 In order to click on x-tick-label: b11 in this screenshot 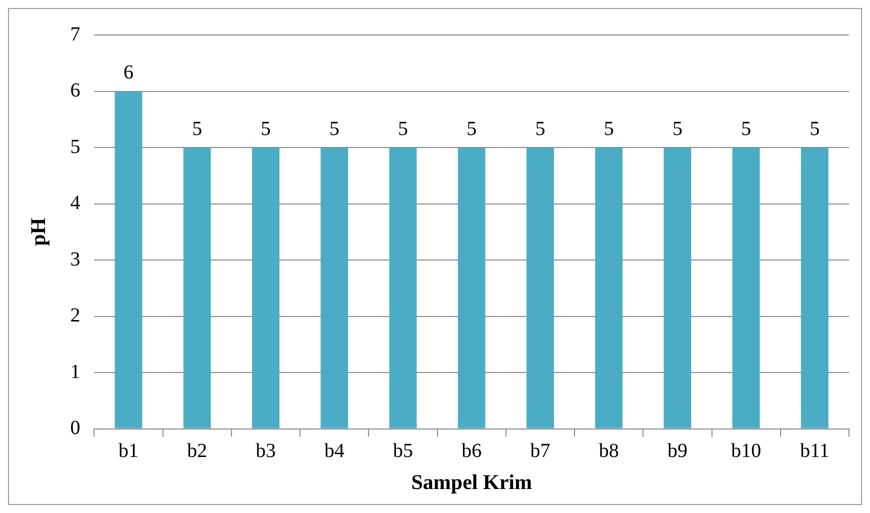, I will do `click(815, 451)`.